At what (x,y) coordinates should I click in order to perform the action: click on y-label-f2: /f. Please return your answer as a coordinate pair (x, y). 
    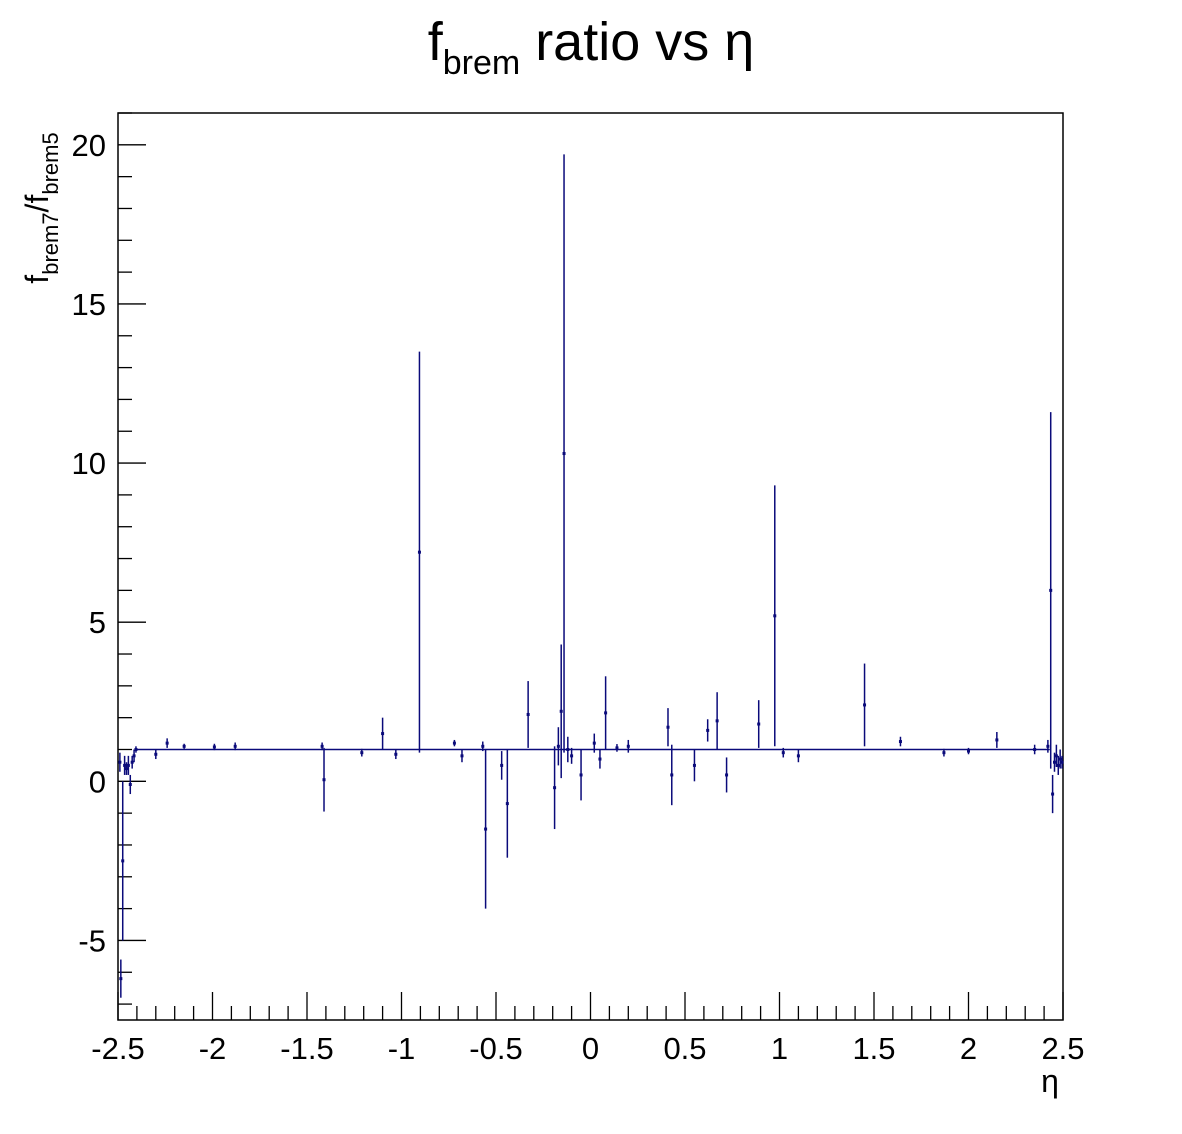
    Looking at the image, I should click on (37, 204).